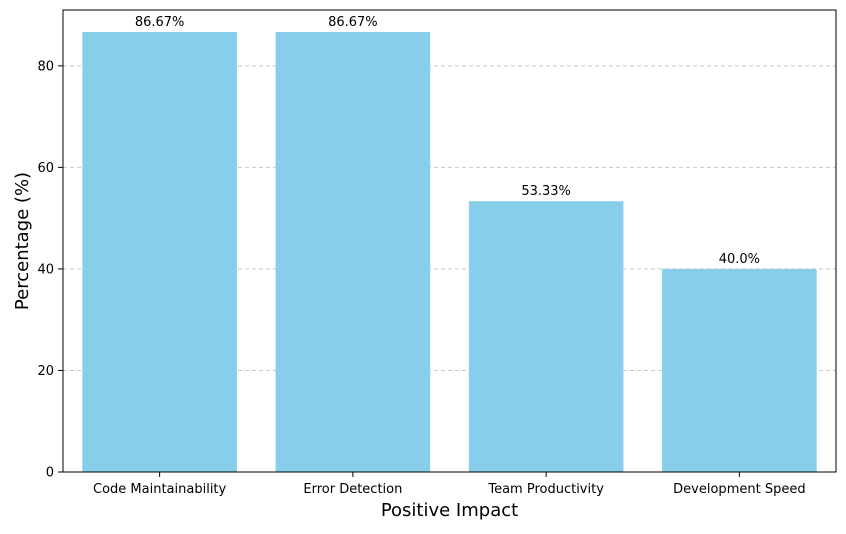 This screenshot has height=534, width=846. I want to click on x-tick-label: Error Detection, so click(352, 489).